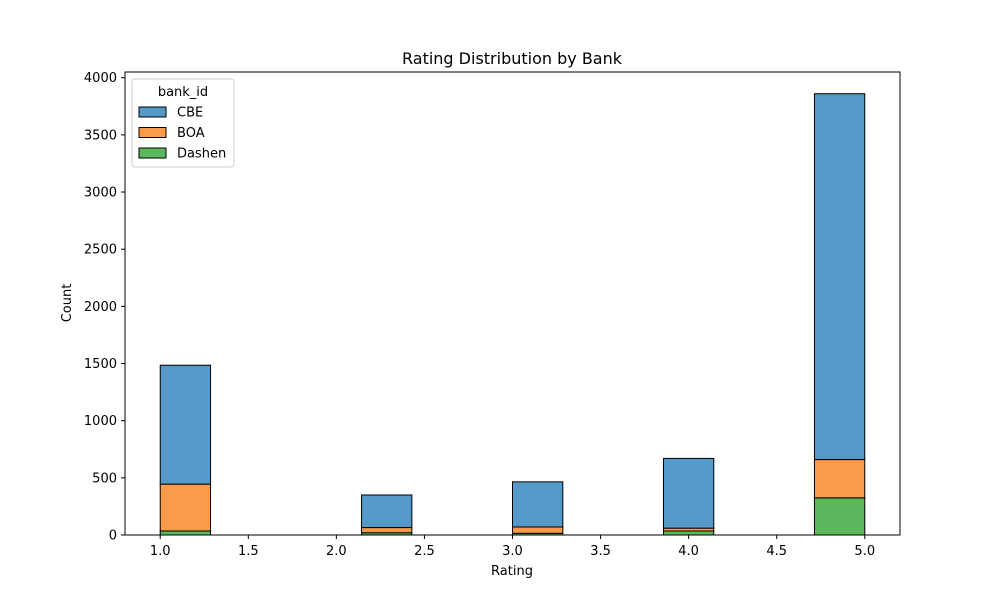  I want to click on y-tick-label: 2000, so click(100, 307).